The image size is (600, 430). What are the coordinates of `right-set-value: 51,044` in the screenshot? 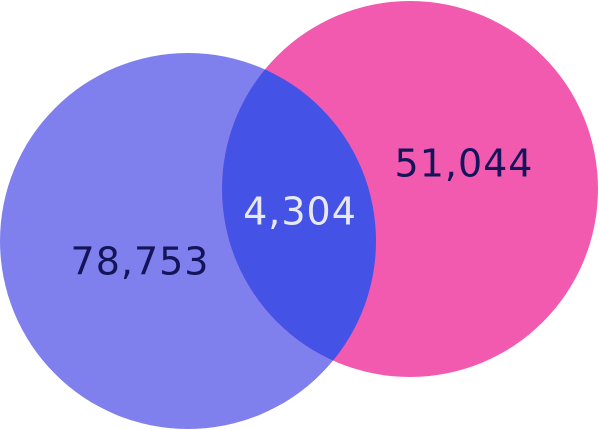 It's located at (464, 164).